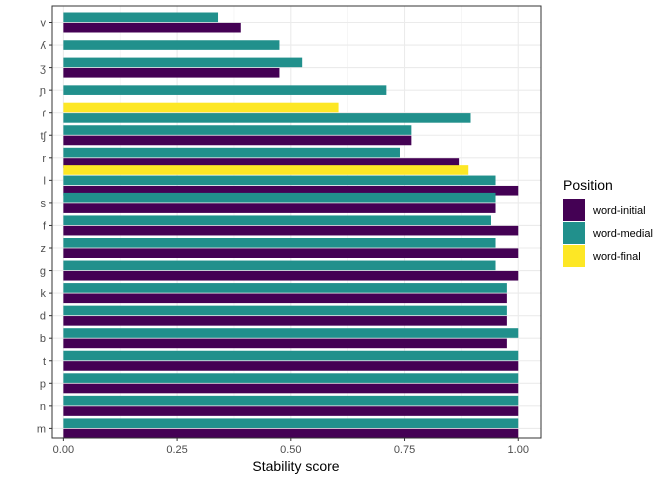 The height and width of the screenshot is (485, 672). I want to click on y-tick-label: k, so click(44, 294).